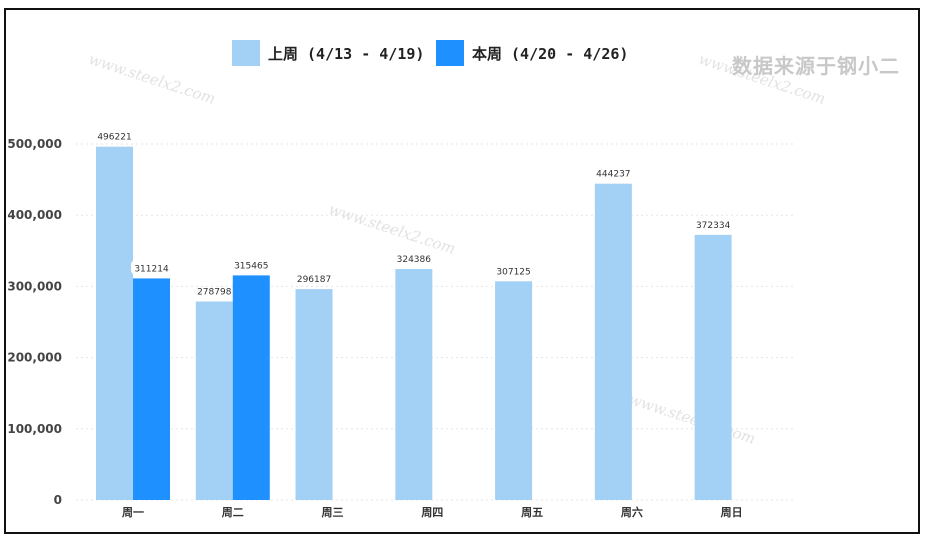  I want to click on x-axis: 周一 周二 周三 周四 周五 周六 周日, so click(432, 512).